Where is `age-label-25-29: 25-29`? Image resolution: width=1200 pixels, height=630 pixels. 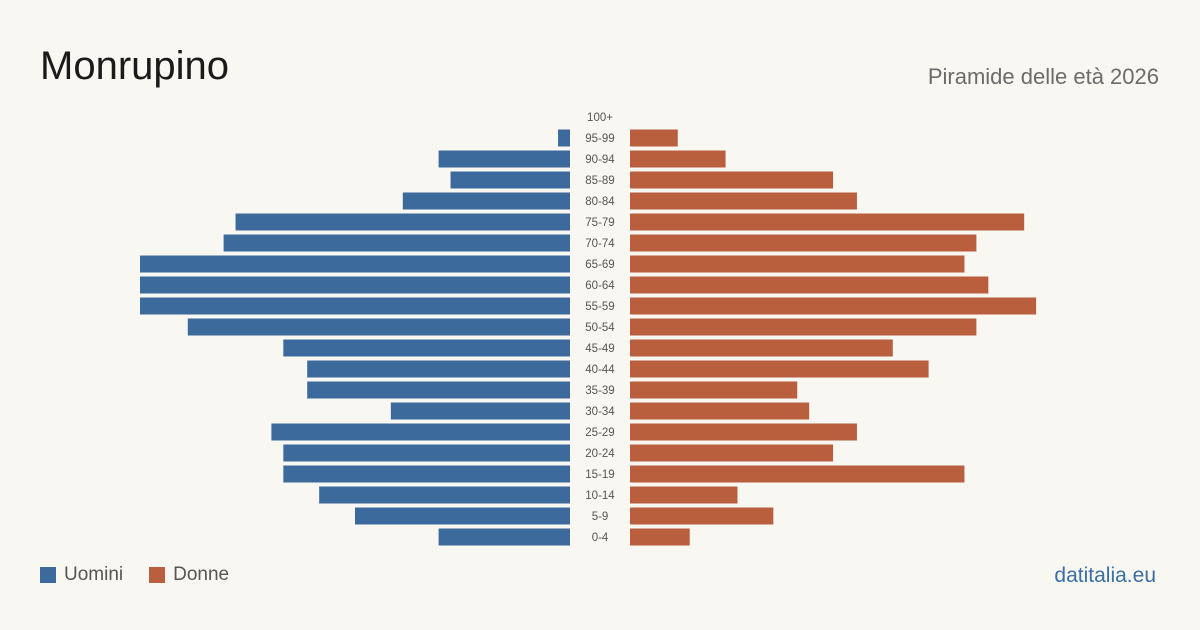 age-label-25-29: 25-29 is located at coordinates (599, 433).